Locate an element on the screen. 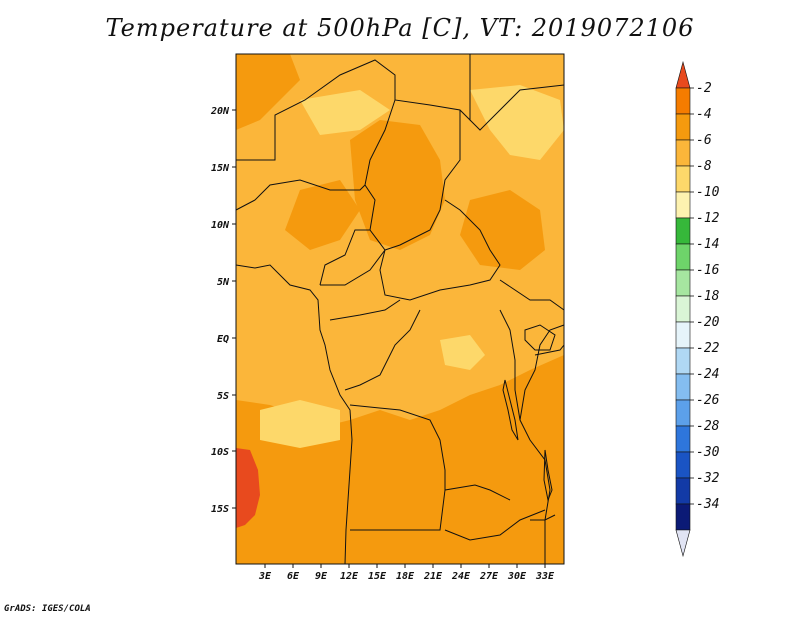 The image size is (800, 618). border-car is located at coordinates (410, 250).